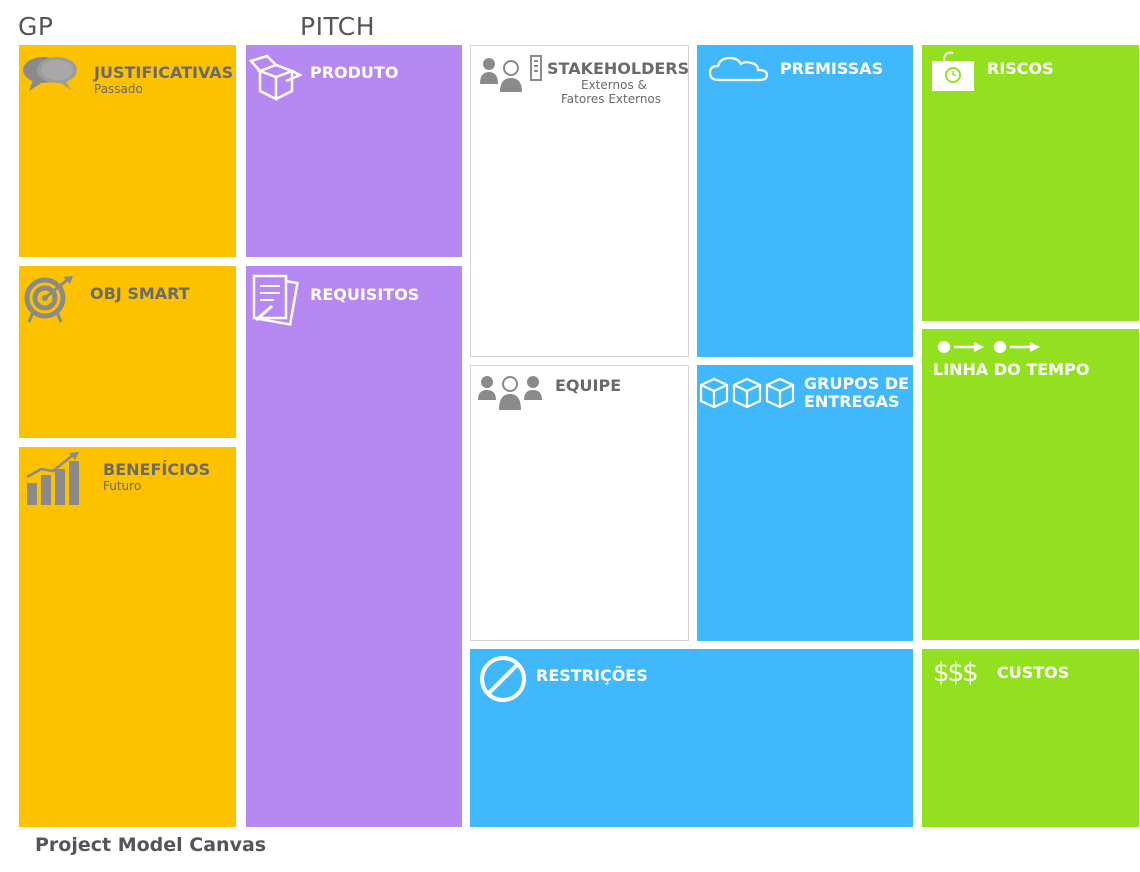  I want to click on target-icon, so click(48, 299).